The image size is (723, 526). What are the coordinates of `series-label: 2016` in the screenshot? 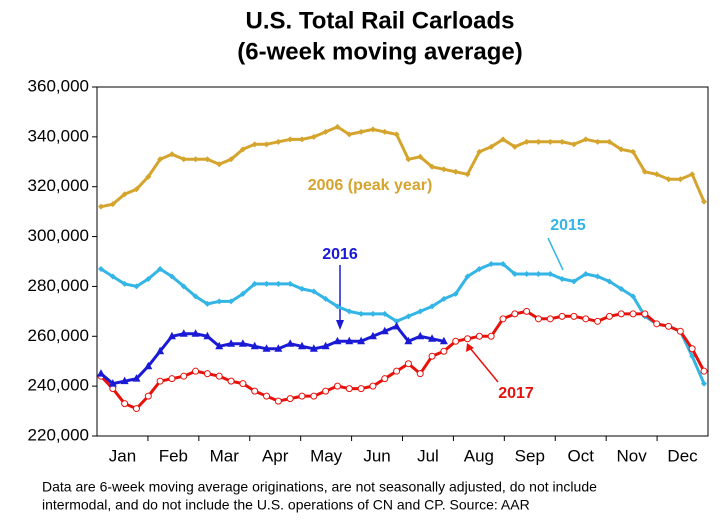 It's located at (340, 254).